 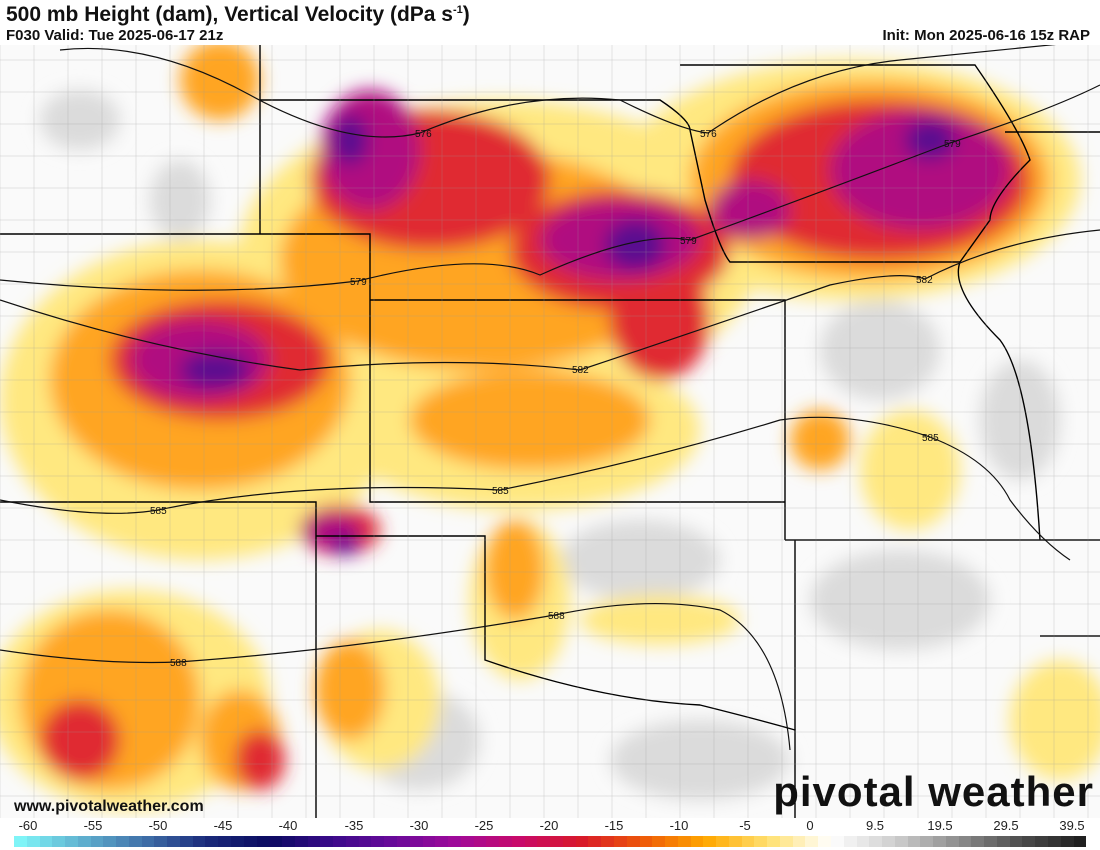 What do you see at coordinates (580, 370) in the screenshot?
I see `contour-label: 582` at bounding box center [580, 370].